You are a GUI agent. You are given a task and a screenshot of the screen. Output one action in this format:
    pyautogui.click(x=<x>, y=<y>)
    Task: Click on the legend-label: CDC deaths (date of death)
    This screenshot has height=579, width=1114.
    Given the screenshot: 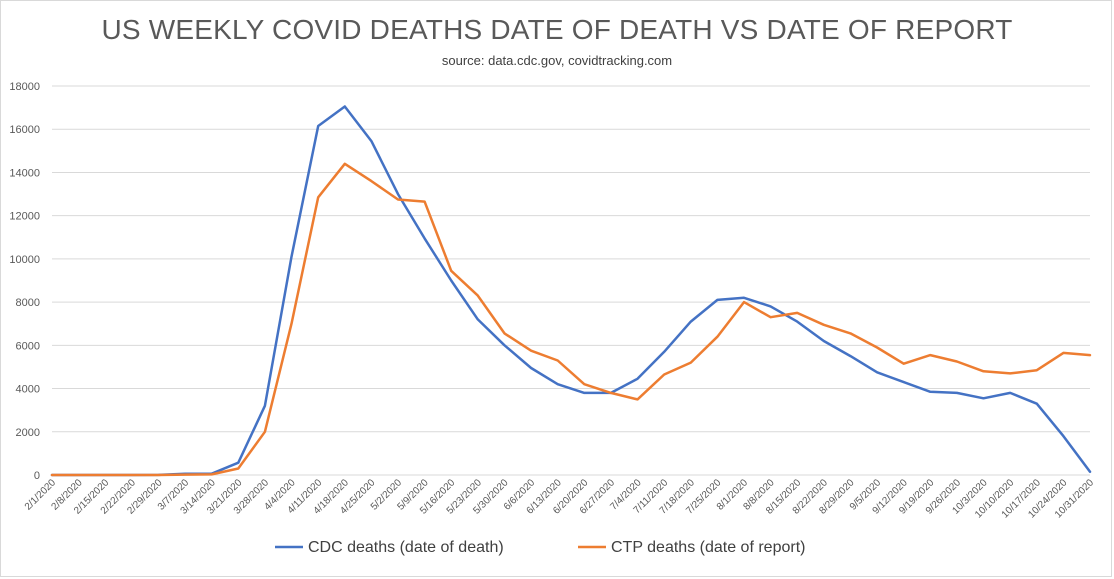 What is the action you would take?
    pyautogui.click(x=406, y=547)
    